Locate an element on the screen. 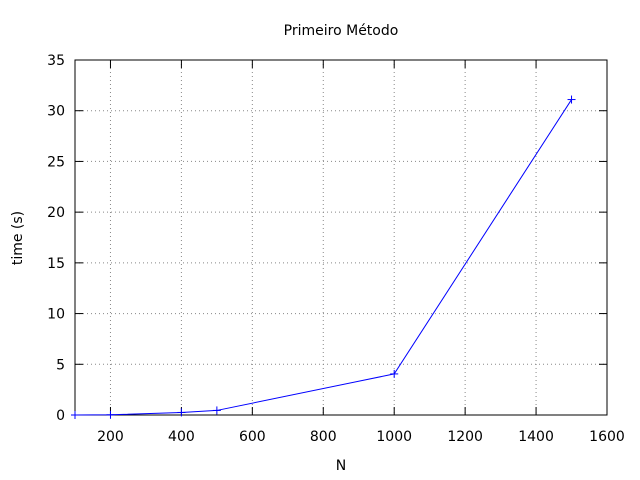 This screenshot has height=480, width=640. x-tick-label: 1600 is located at coordinates (607, 437).